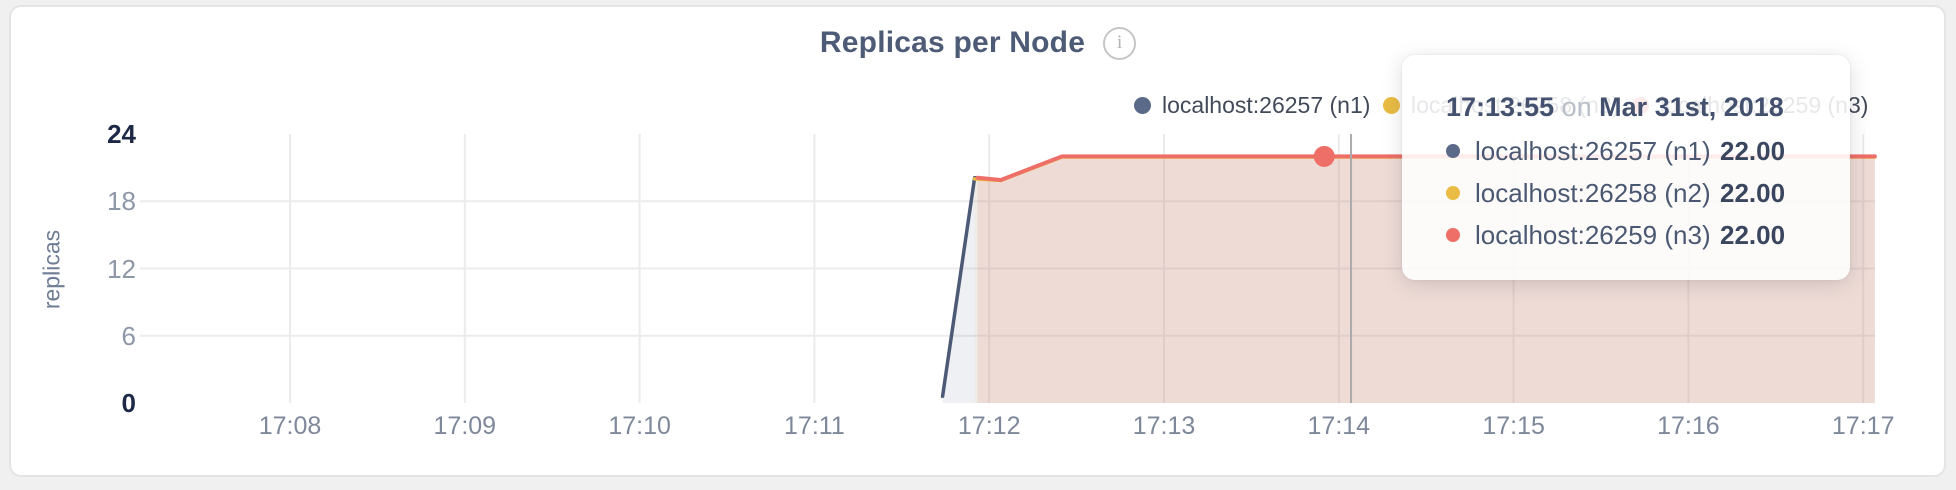 The image size is (1956, 490). I want to click on info-icon: i, so click(1120, 43).